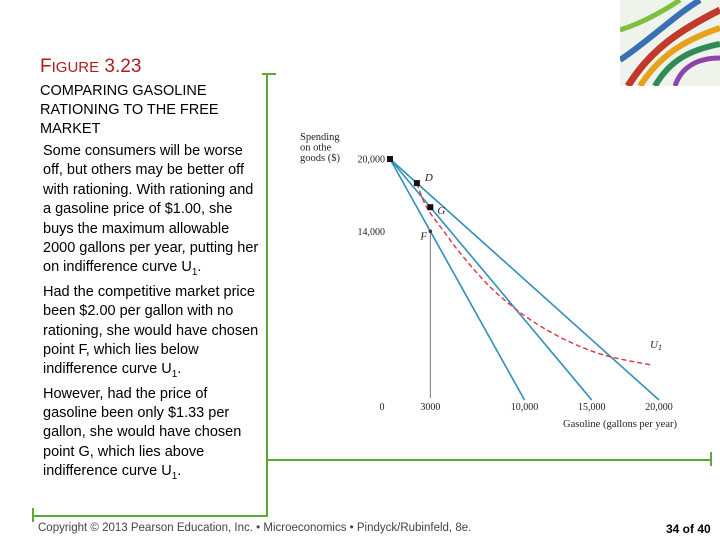  I want to click on point-label-d: D, so click(428, 178).